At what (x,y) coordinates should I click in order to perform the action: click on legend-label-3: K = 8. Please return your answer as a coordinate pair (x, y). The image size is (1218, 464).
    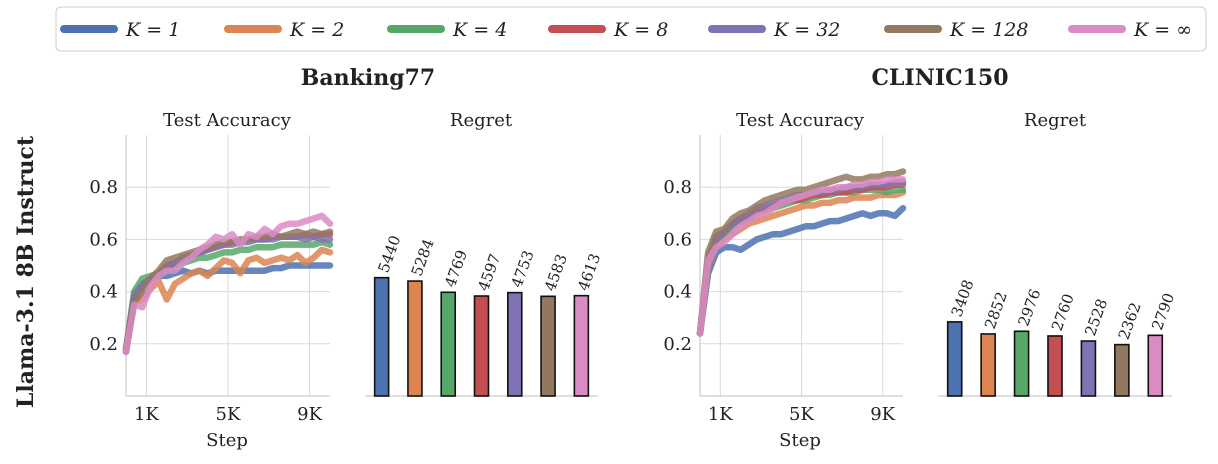
    Looking at the image, I should click on (640, 30).